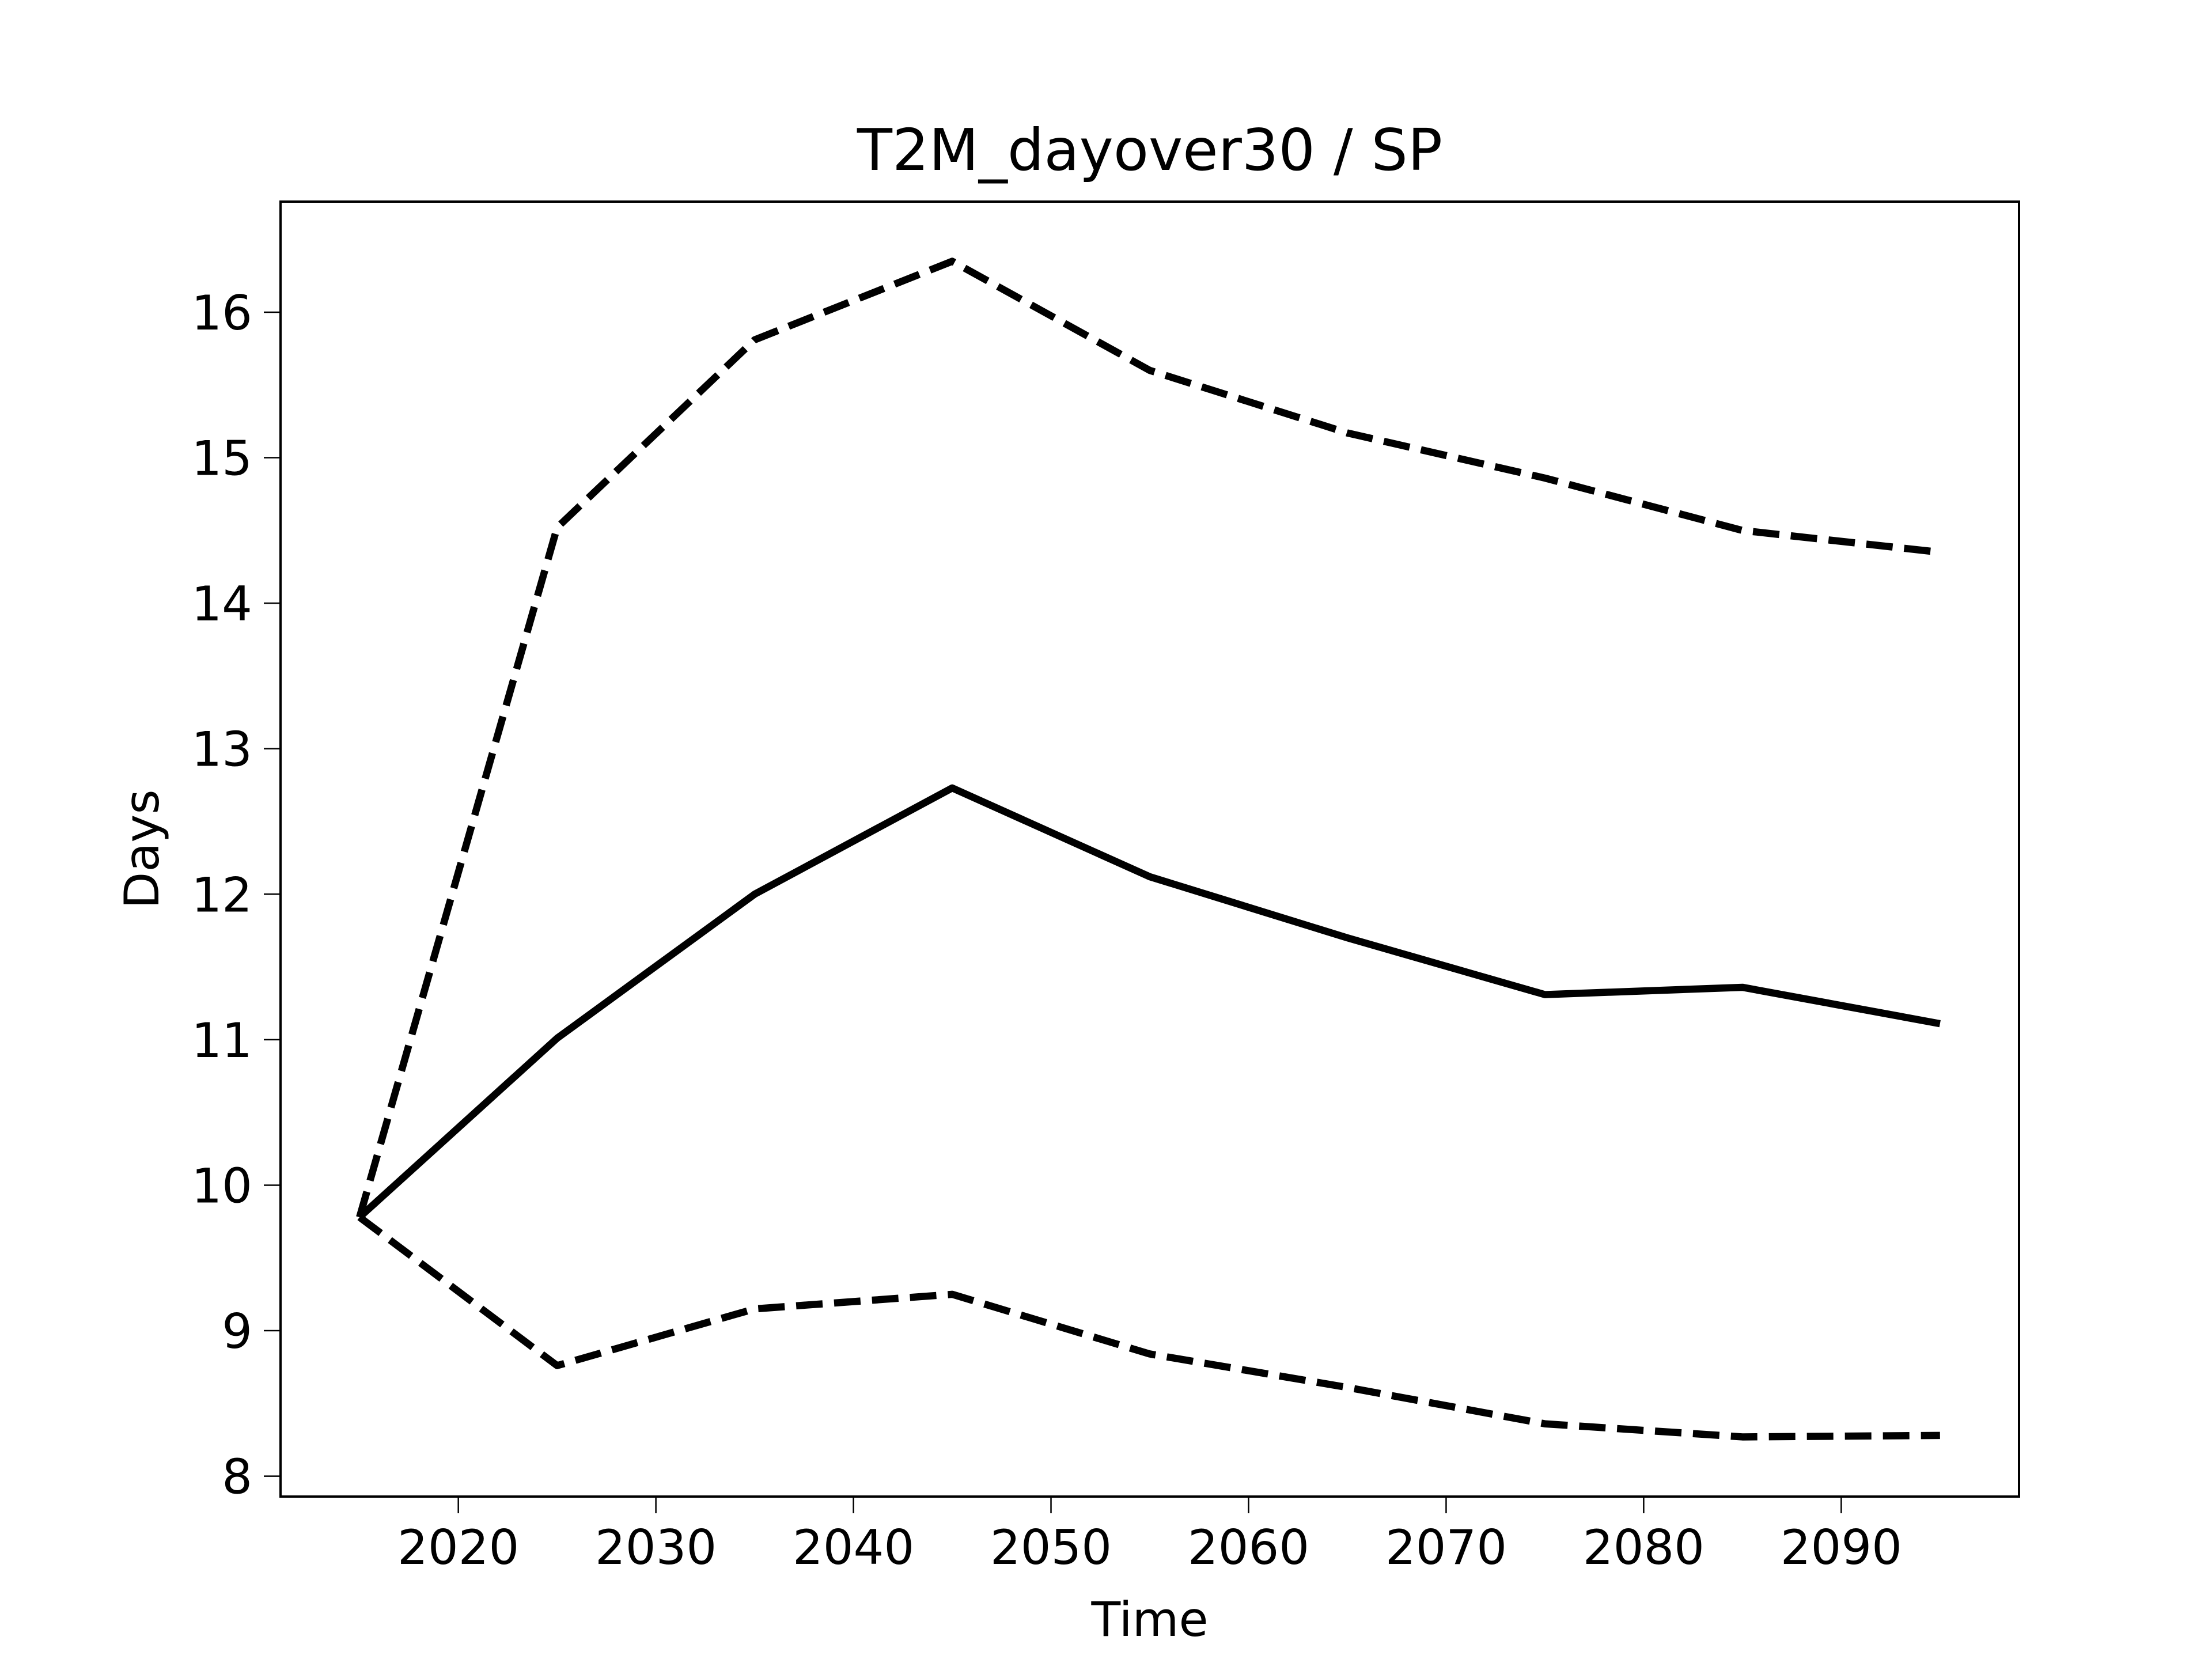 This screenshot has height=1659, width=2212. What do you see at coordinates (656, 1547) in the screenshot?
I see `x-tick-label: 2030` at bounding box center [656, 1547].